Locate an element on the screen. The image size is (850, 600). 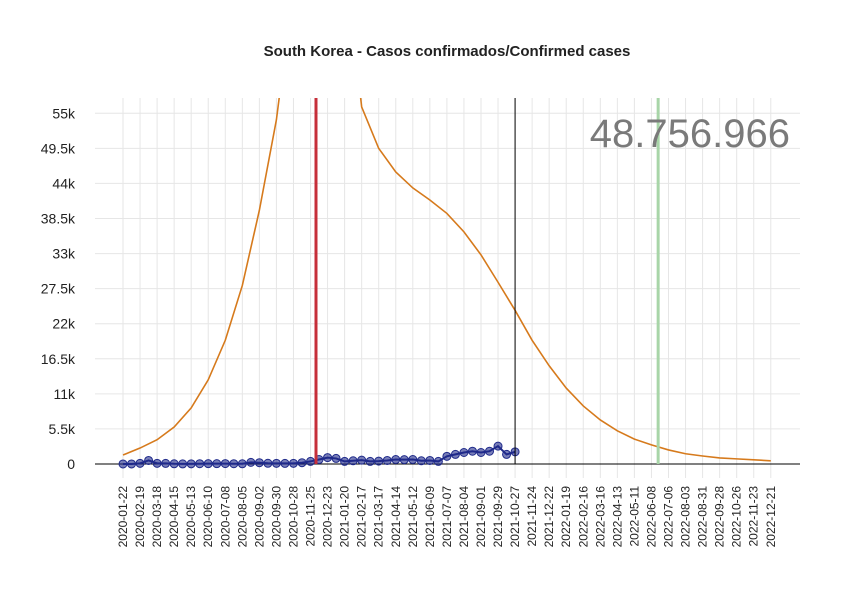
x-tick-label: 2022-10-26 is located at coordinates (737, 517).